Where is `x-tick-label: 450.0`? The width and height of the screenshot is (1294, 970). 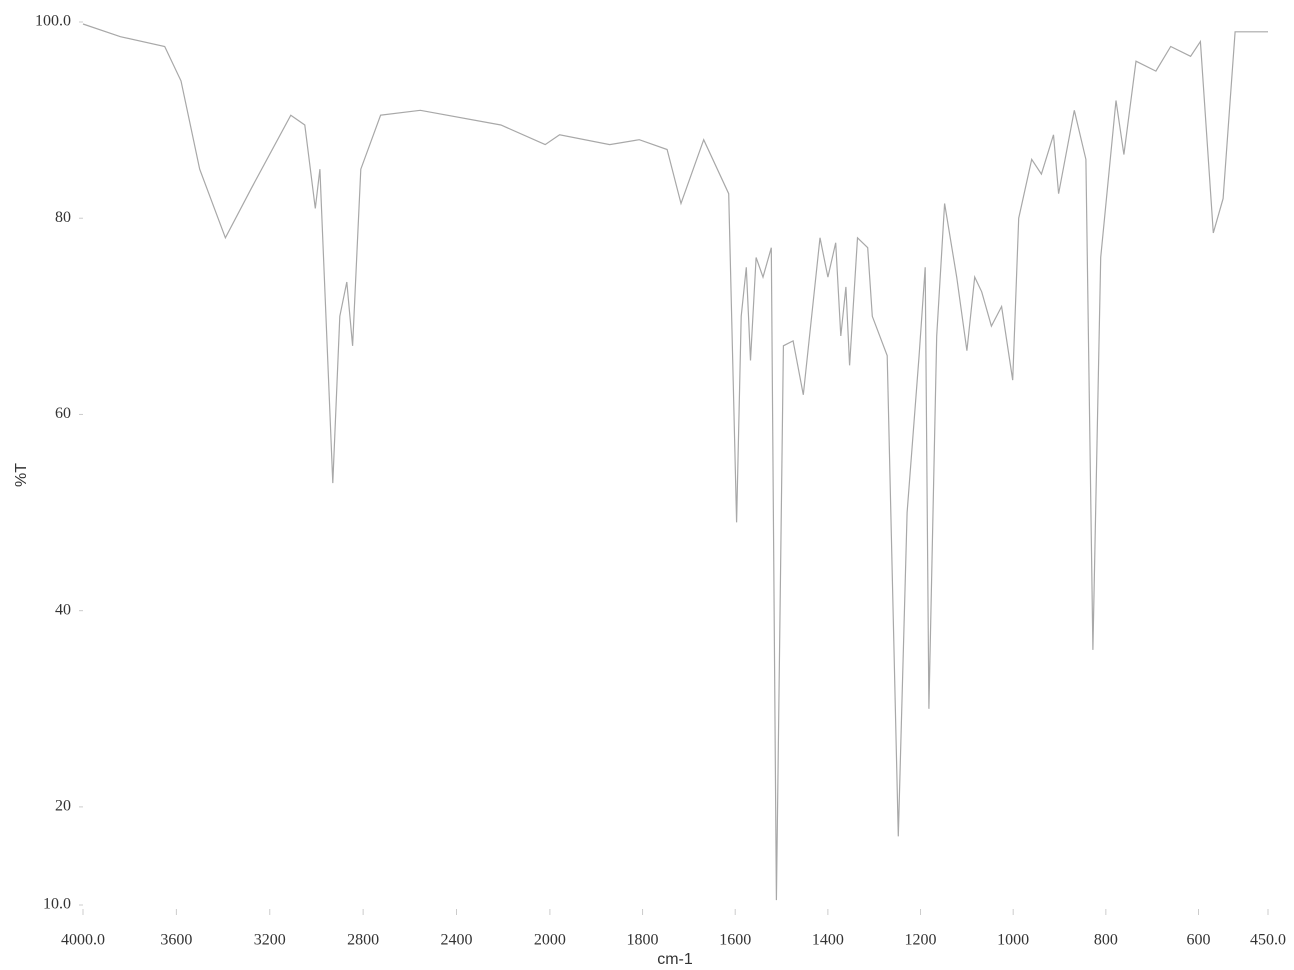
x-tick-label: 450.0 is located at coordinates (1268, 940).